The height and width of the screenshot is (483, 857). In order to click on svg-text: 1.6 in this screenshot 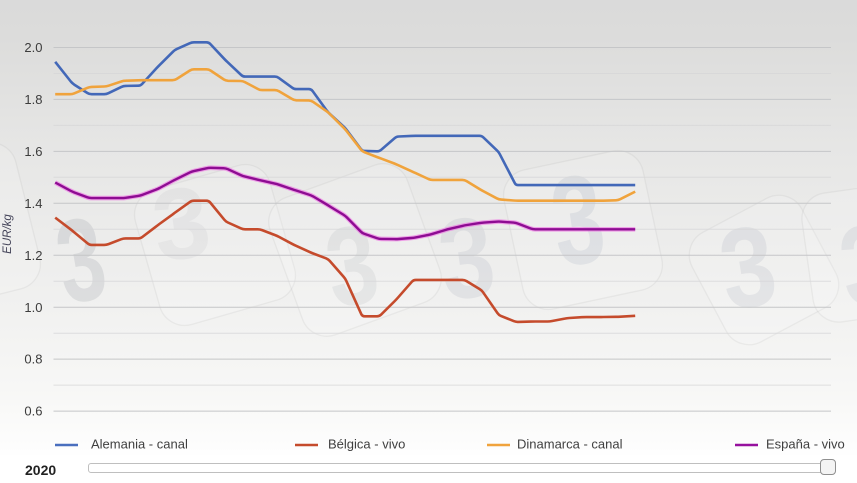, I will do `click(33, 151)`.